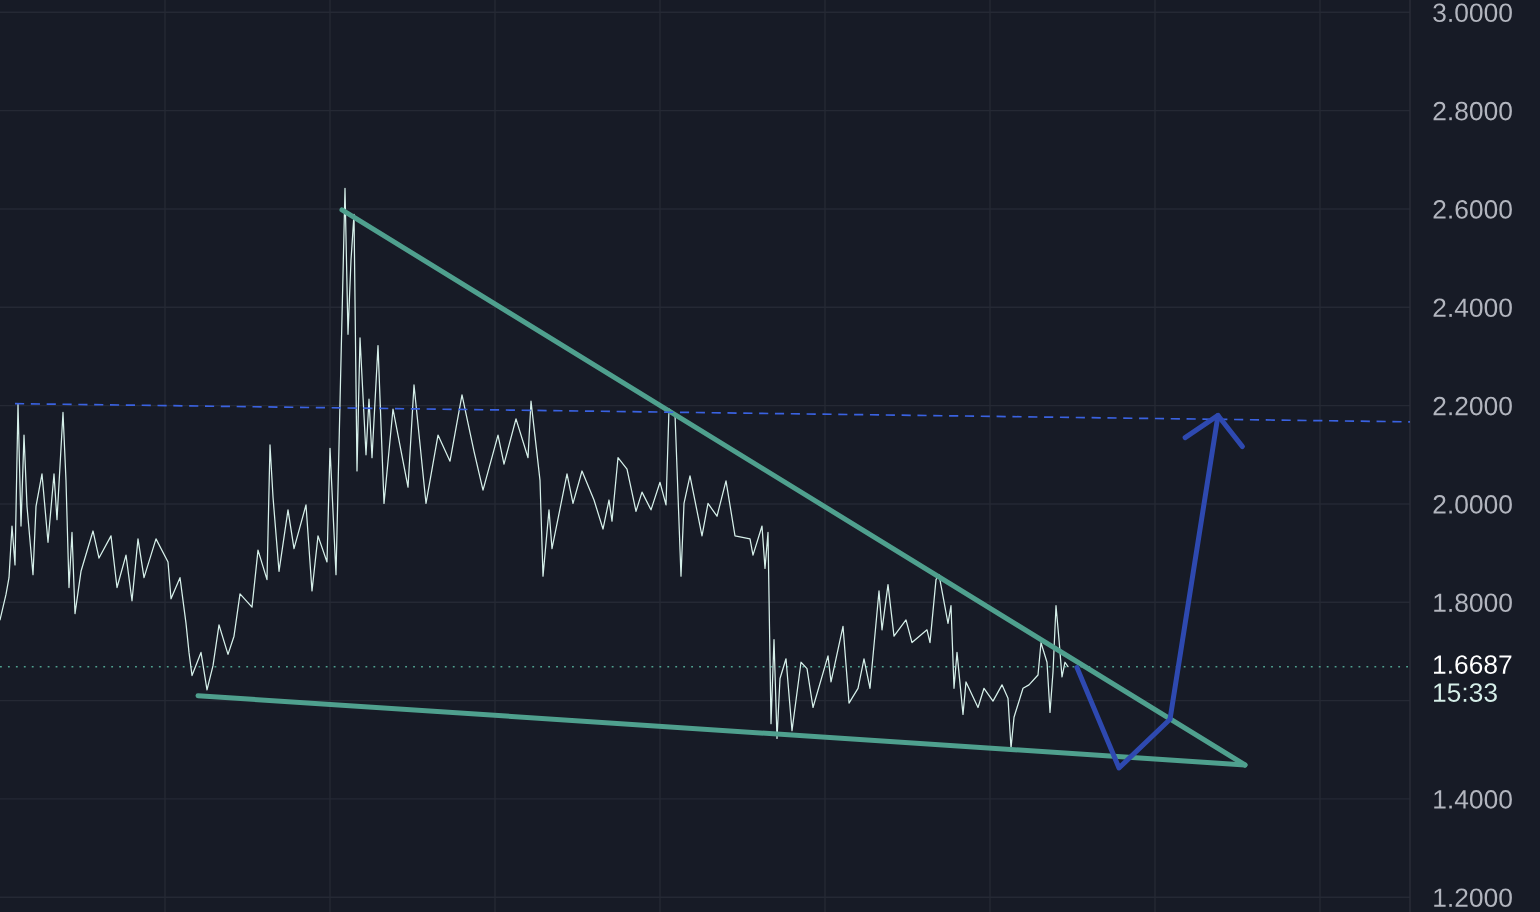 This screenshot has width=1540, height=912. What do you see at coordinates (1472, 308) in the screenshot?
I see `y-tick-label: 2.4000` at bounding box center [1472, 308].